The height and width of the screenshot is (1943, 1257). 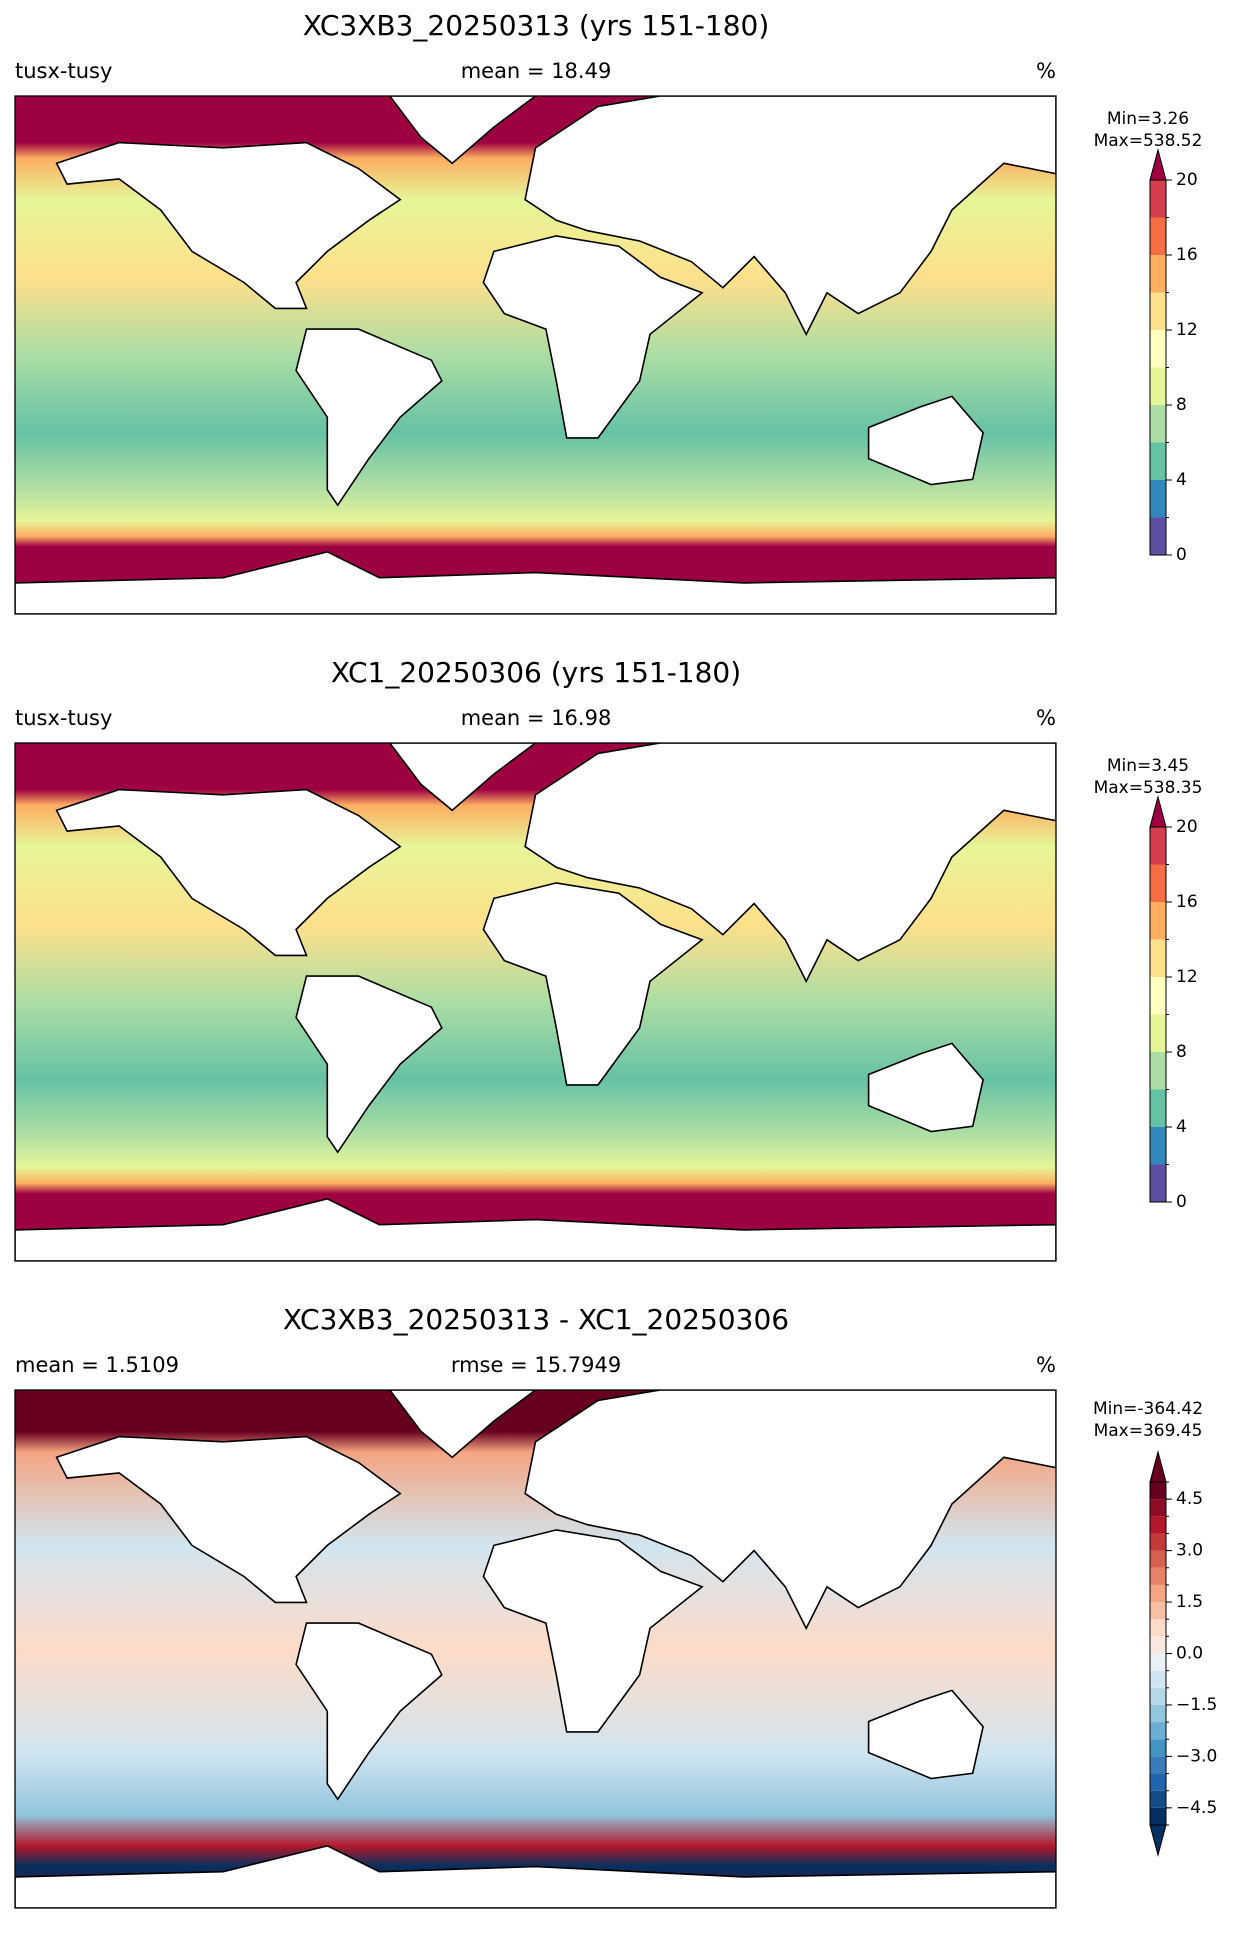 What do you see at coordinates (1148, 119) in the screenshot?
I see `min-label: Min=3.26` at bounding box center [1148, 119].